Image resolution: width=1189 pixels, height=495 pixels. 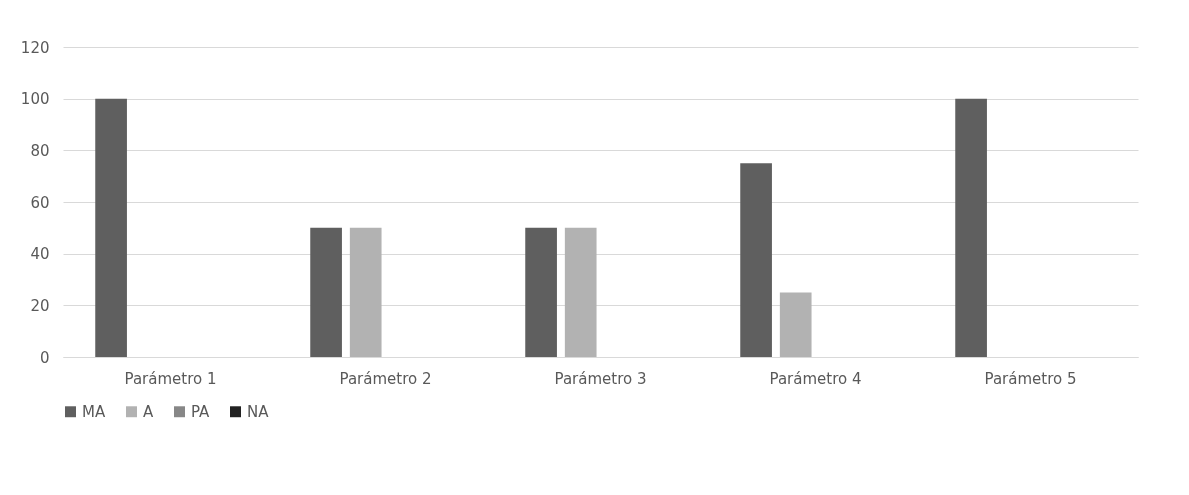 What do you see at coordinates (44, 357) in the screenshot?
I see `y-tick-label: 0` at bounding box center [44, 357].